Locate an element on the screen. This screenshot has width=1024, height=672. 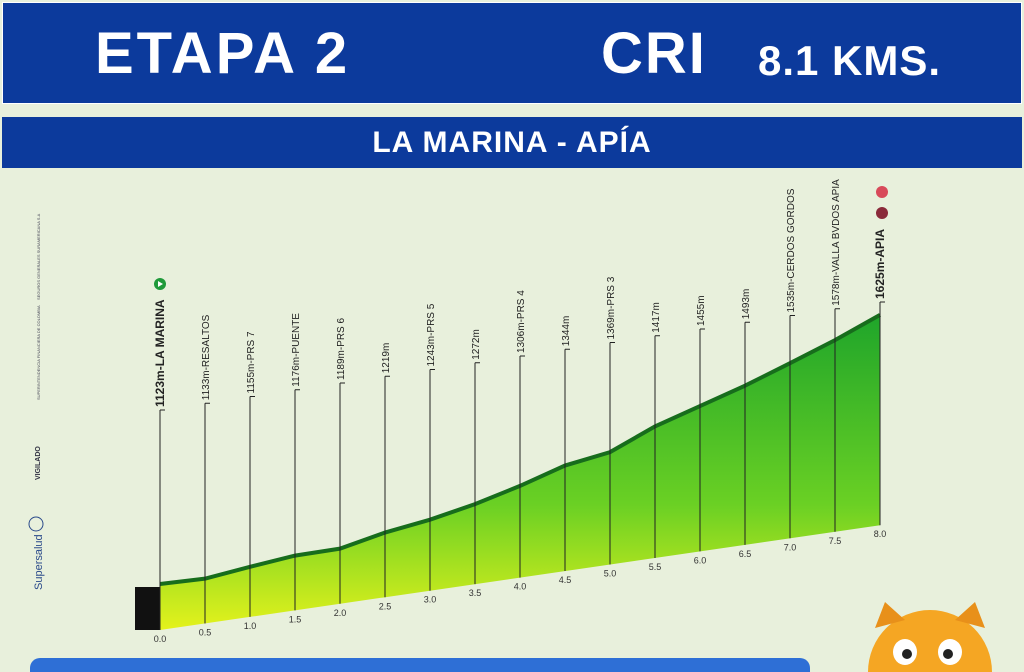
waypoint-label: 1625m-APIA is located at coordinates (880, 264).